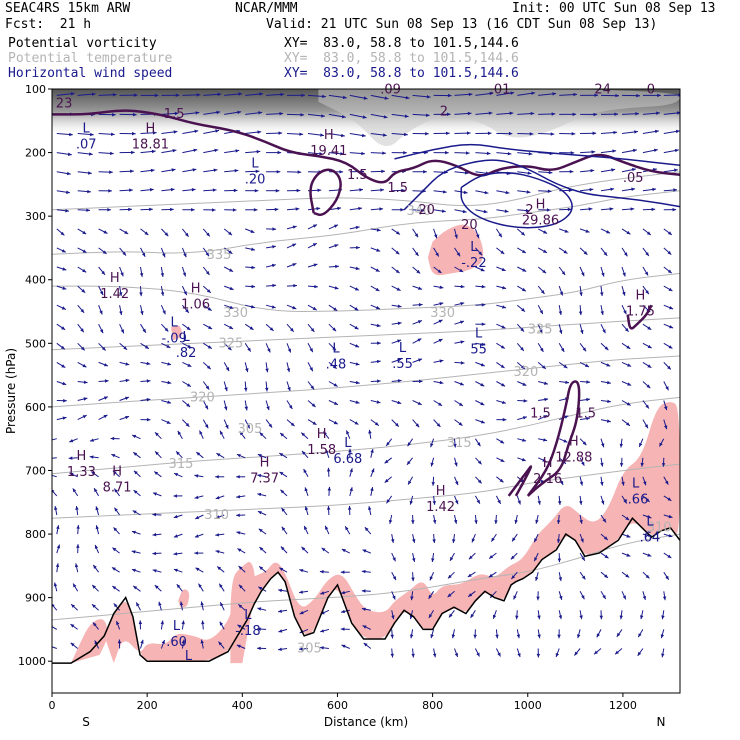 The image size is (740, 740). Describe the element at coordinates (640, 311) in the screenshot. I see `extremum-value: 1.75` at that location.